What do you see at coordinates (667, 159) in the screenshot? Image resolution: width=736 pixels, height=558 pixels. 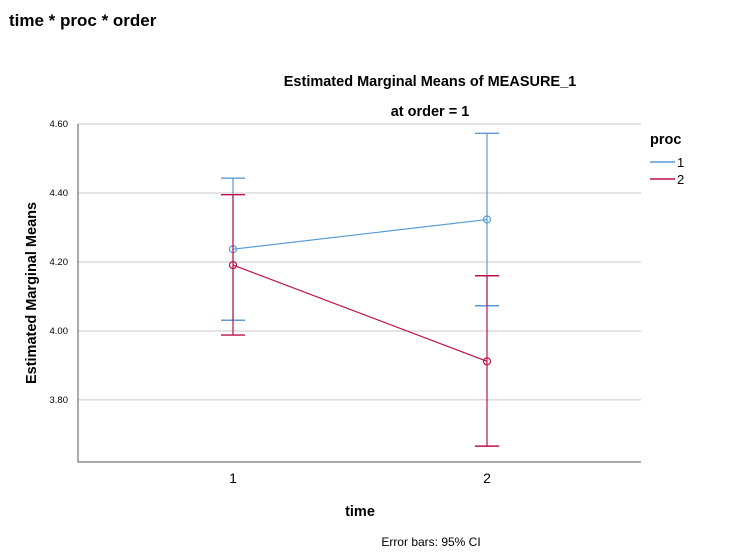 I see `legend: proc 1 2` at bounding box center [667, 159].